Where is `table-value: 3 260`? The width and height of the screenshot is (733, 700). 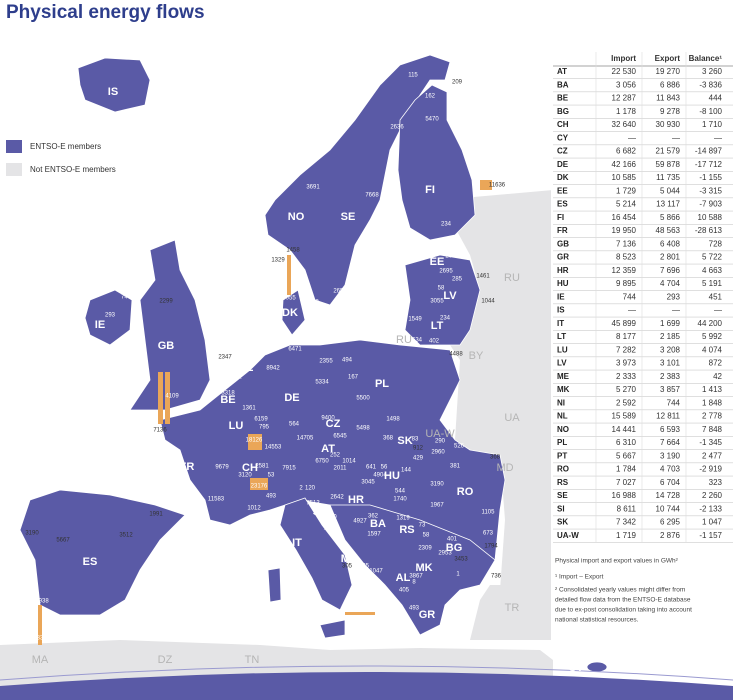
table-value: 3 260 is located at coordinates (712, 71).